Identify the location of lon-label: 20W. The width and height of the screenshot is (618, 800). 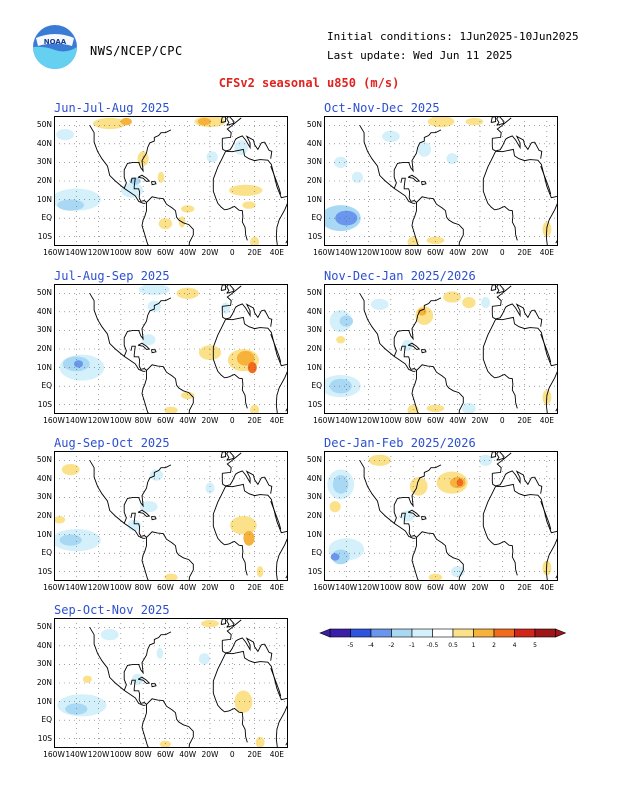
(210, 587).